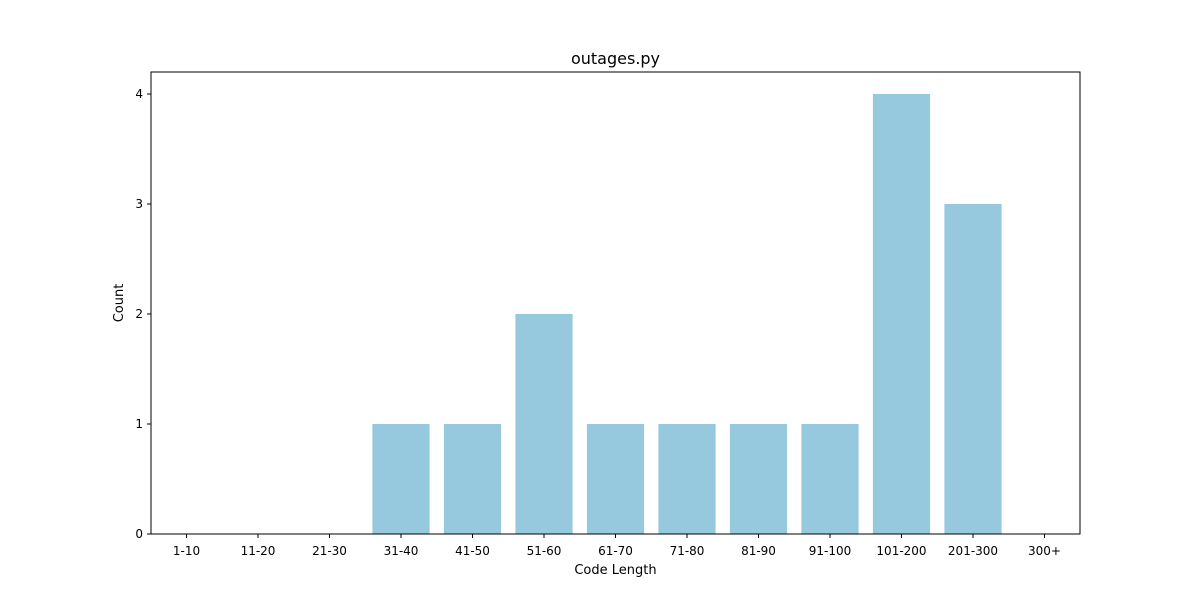 Image resolution: width=1200 pixels, height=604 pixels. I want to click on x-tick-label: 201-300, so click(973, 551).